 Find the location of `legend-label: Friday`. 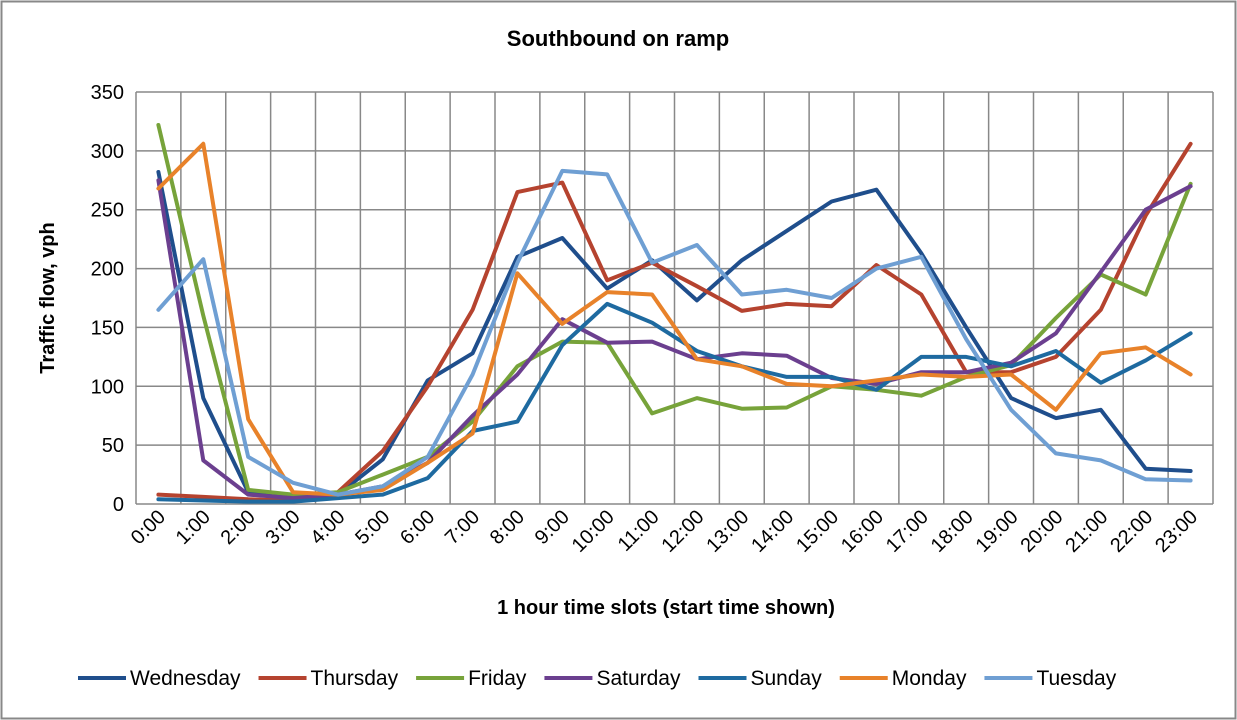

legend-label: Friday is located at coordinates (497, 678).